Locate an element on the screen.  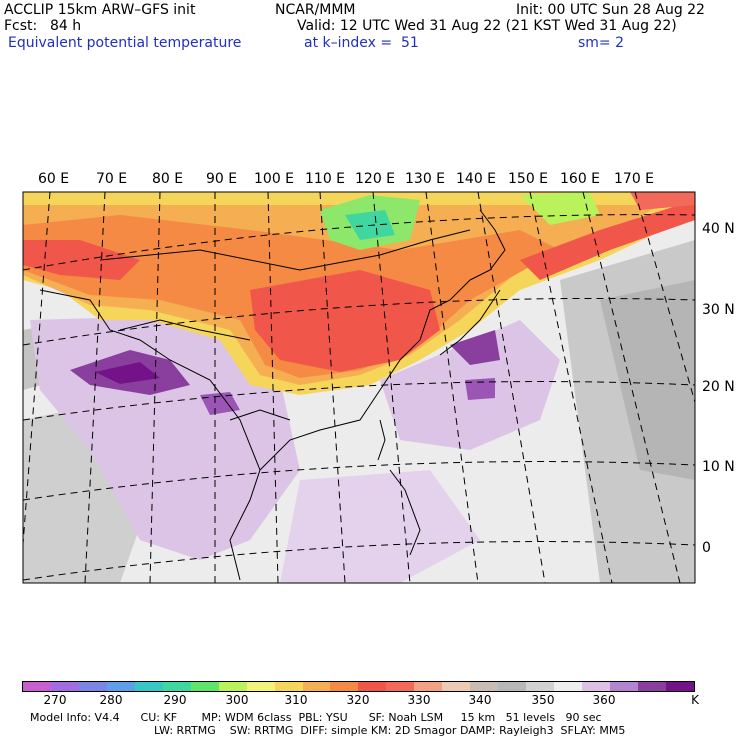
lon-label: 60 E is located at coordinates (54, 179).